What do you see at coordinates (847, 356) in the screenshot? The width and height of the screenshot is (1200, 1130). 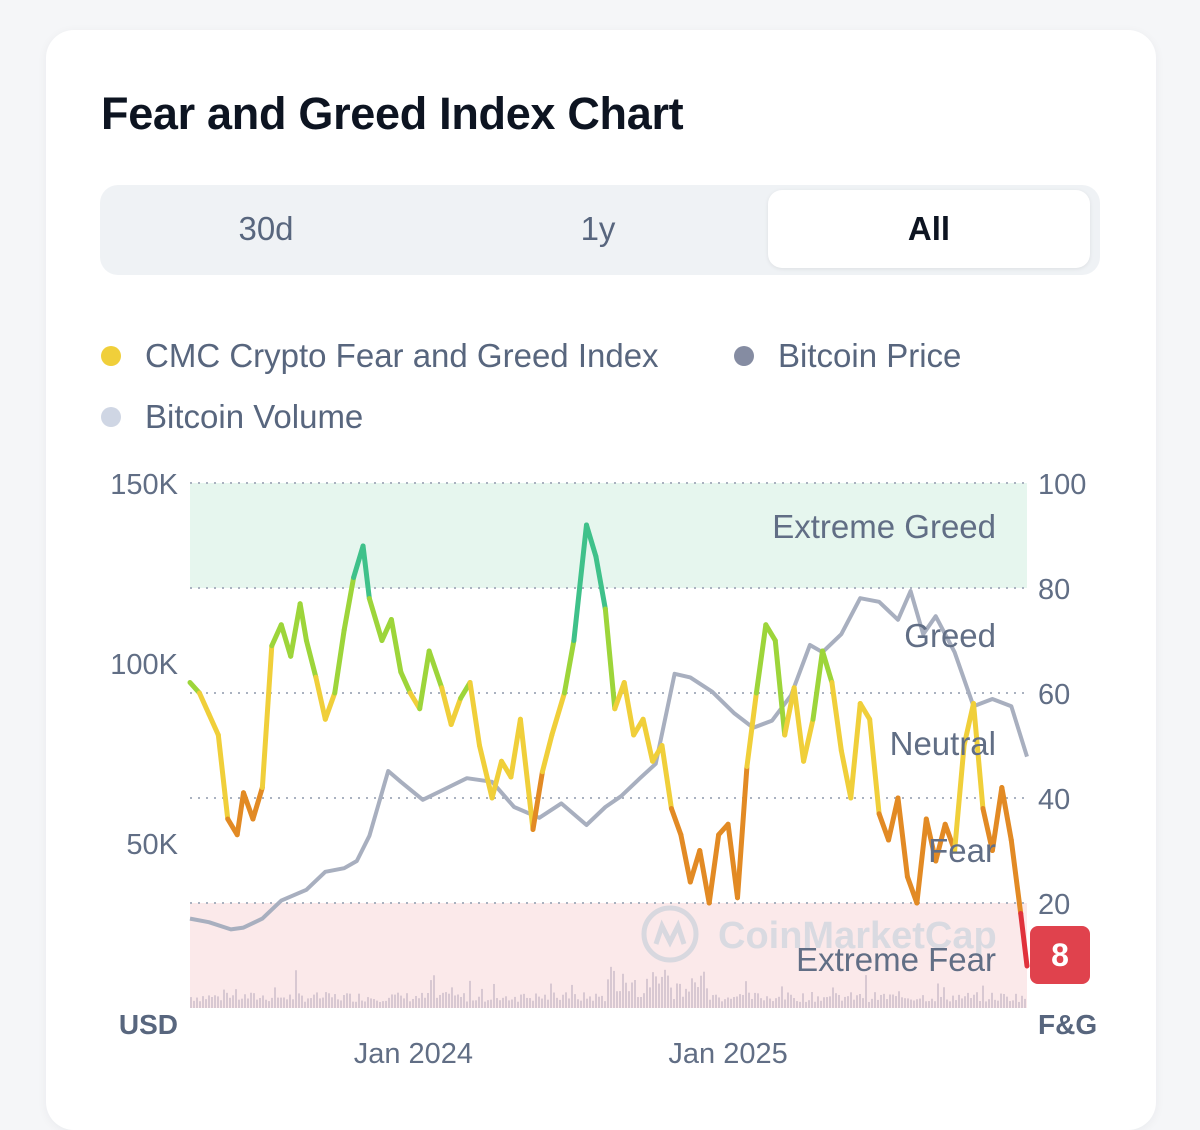 I see `legend-bitcoin-price: Bitcoin Price` at bounding box center [847, 356].